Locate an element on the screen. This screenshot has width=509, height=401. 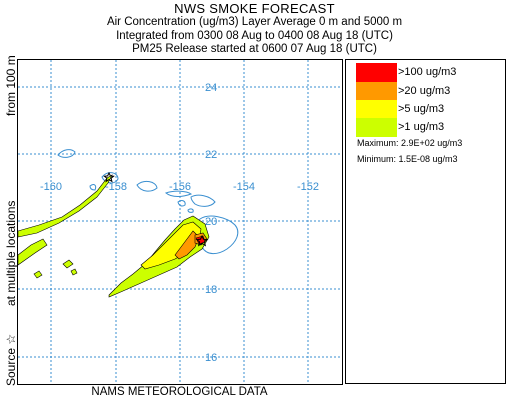
lon-label: -152 is located at coordinates (308, 187).